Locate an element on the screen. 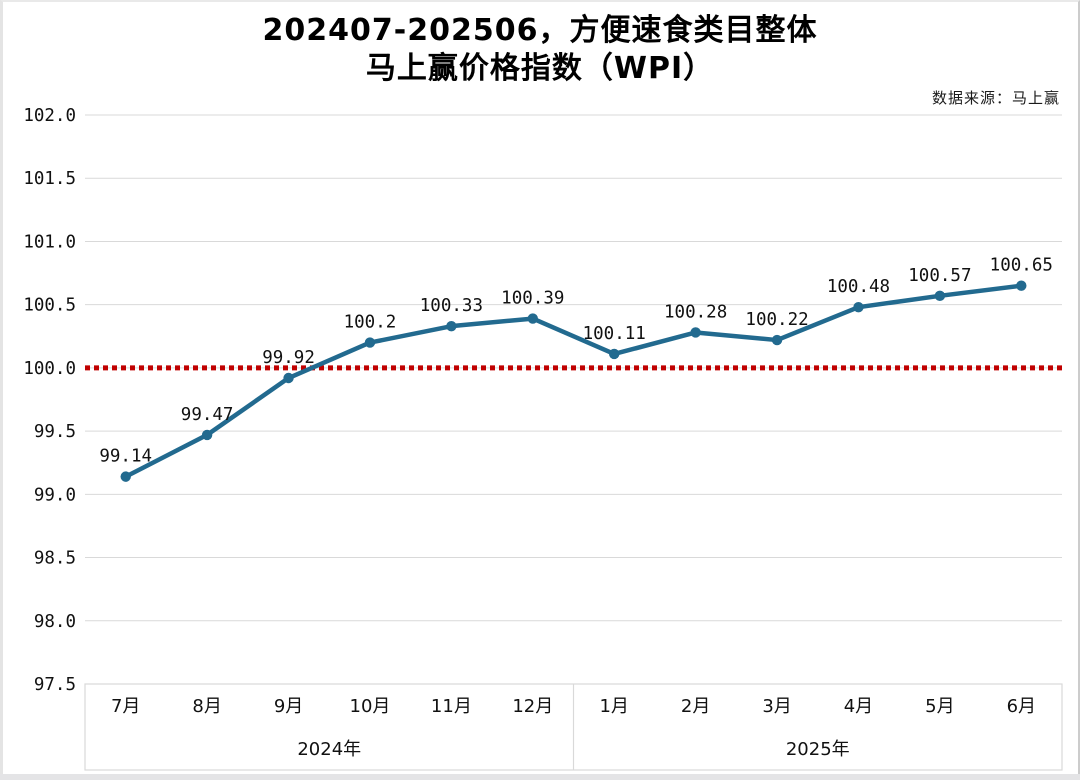  data-point-label: 100.11 is located at coordinates (614, 334).